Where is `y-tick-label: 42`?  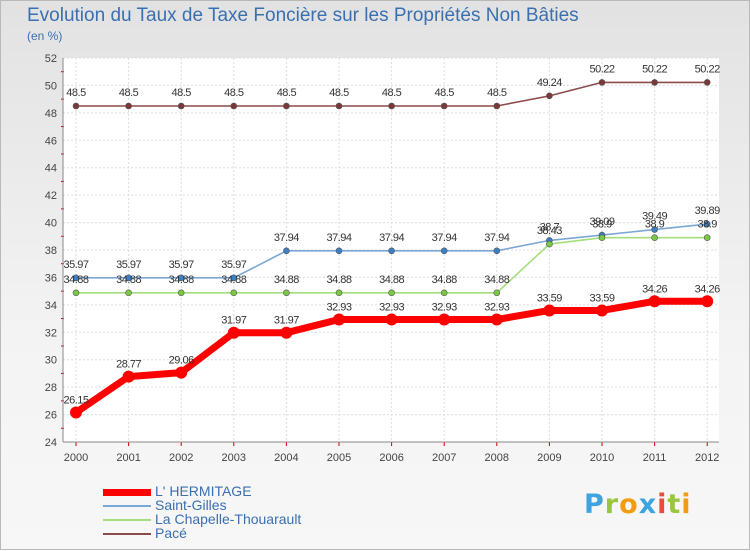 y-tick-label: 42 is located at coordinates (51, 196).